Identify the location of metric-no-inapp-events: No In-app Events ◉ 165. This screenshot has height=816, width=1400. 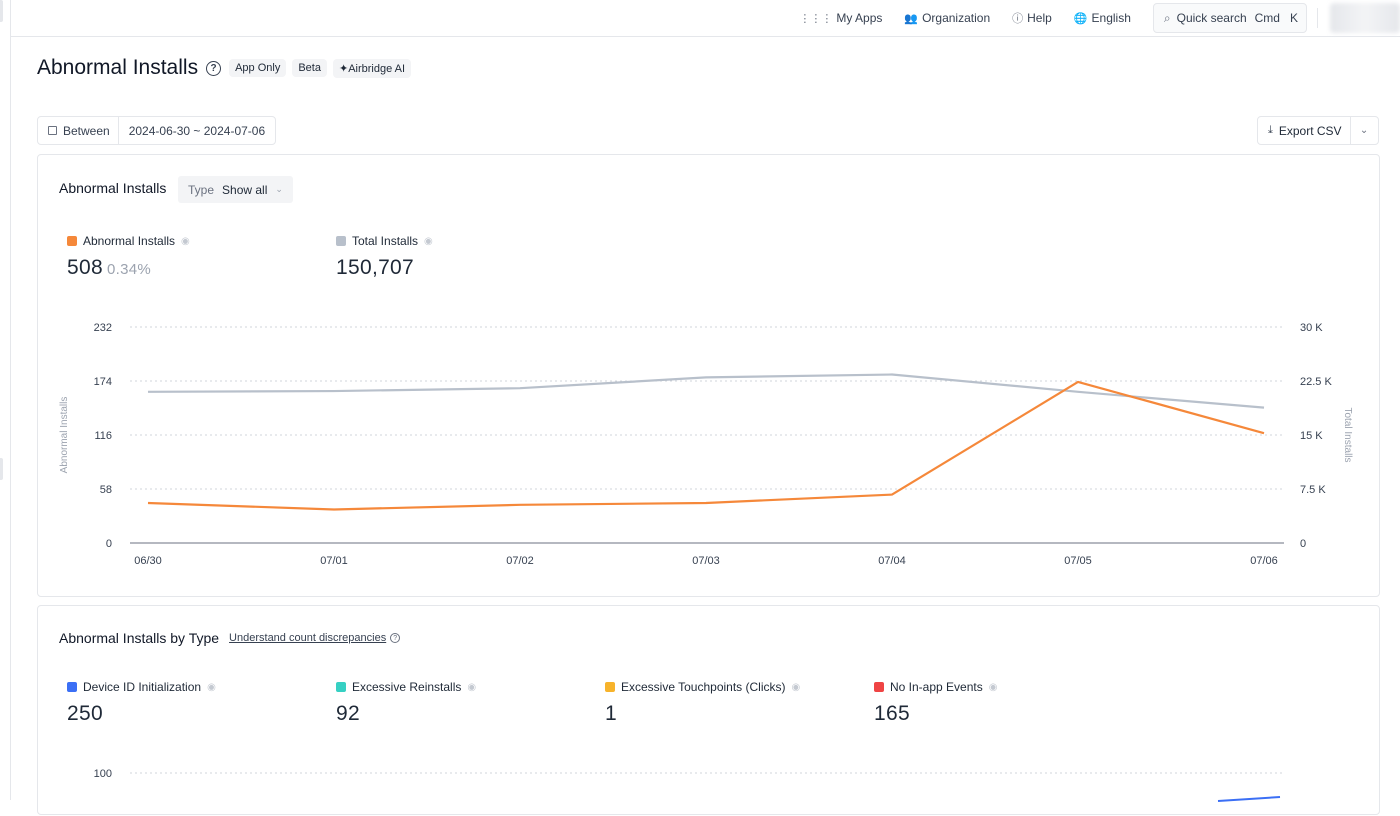
(935, 703).